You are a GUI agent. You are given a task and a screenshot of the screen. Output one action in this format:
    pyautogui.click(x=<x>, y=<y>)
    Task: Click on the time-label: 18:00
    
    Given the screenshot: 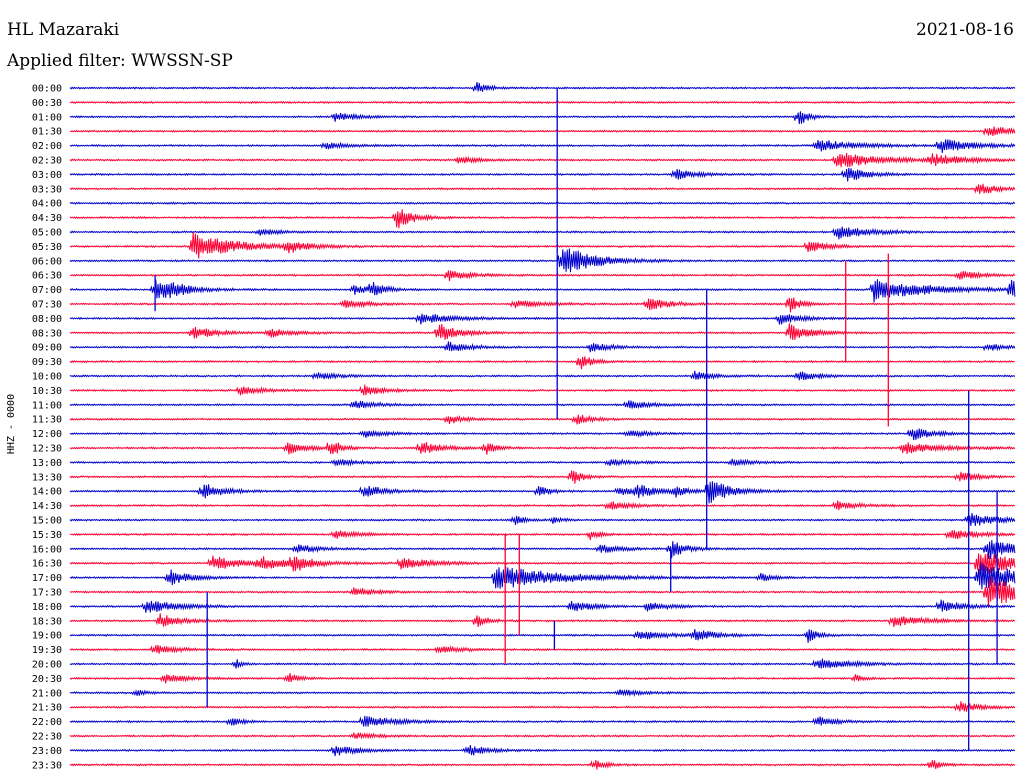 What is the action you would take?
    pyautogui.click(x=47, y=607)
    